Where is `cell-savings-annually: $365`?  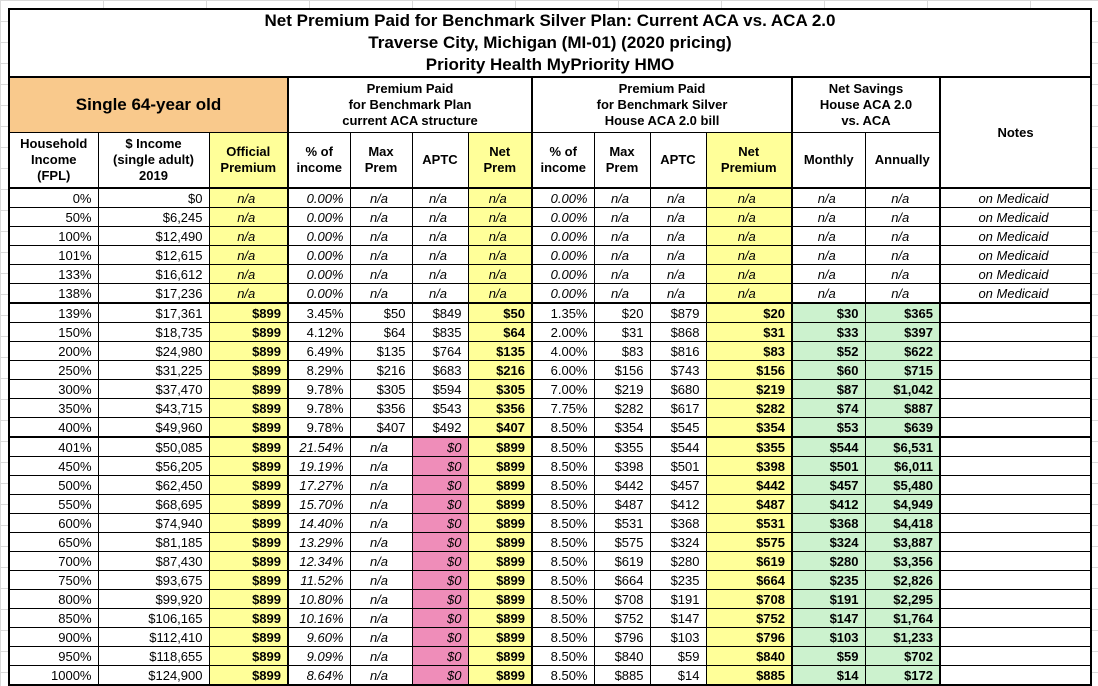 cell-savings-annually: $365 is located at coordinates (902, 312).